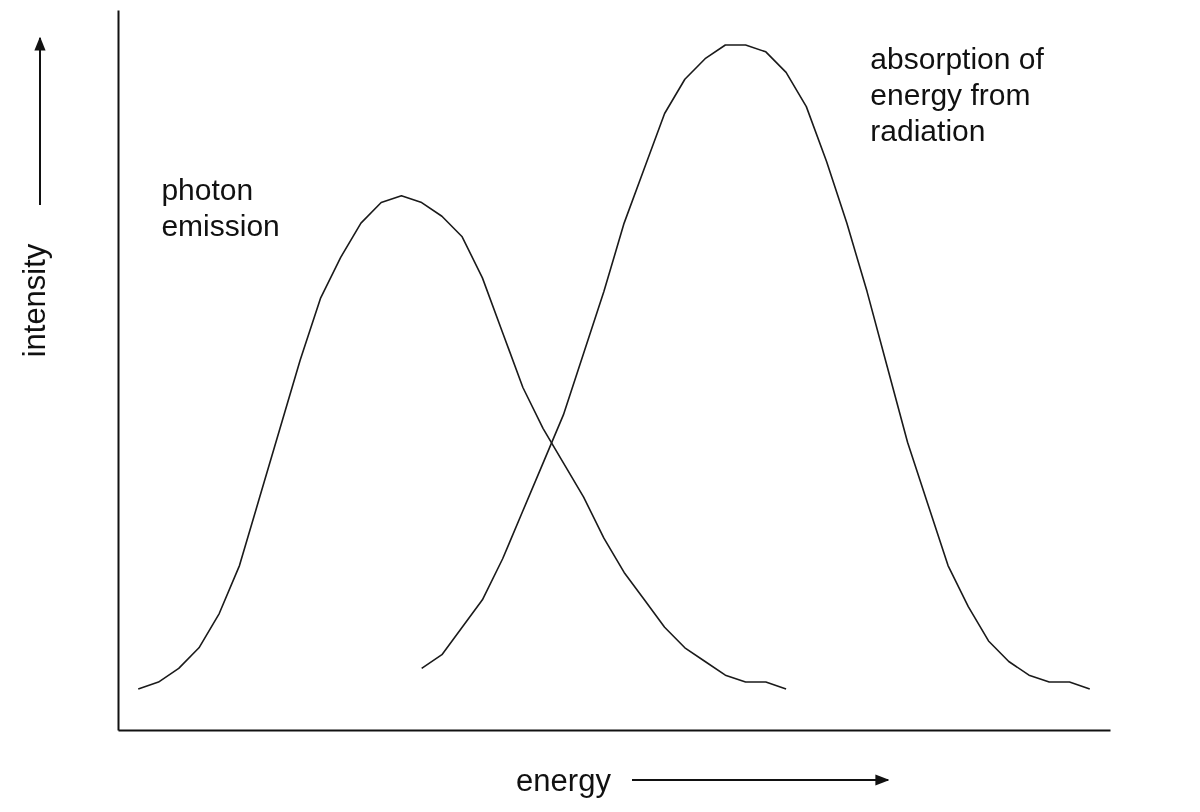 The width and height of the screenshot is (1200, 812). What do you see at coordinates (564, 780) in the screenshot?
I see `x-axis-title: energy` at bounding box center [564, 780].